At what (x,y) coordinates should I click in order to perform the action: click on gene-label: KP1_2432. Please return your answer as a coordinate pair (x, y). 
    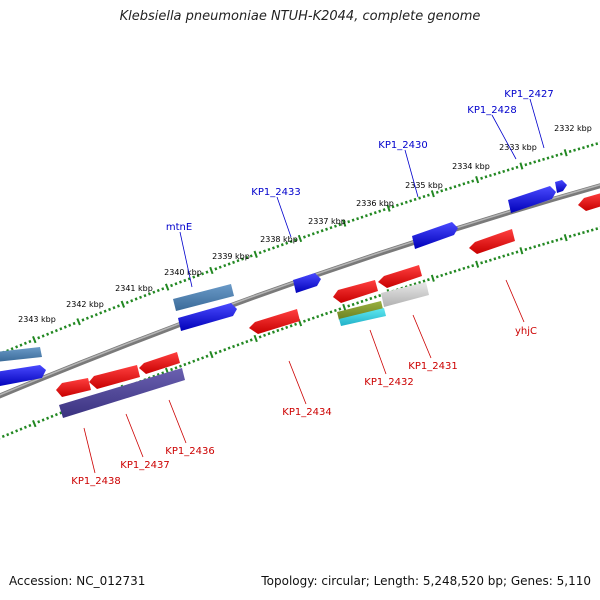
    Looking at the image, I should click on (388, 382).